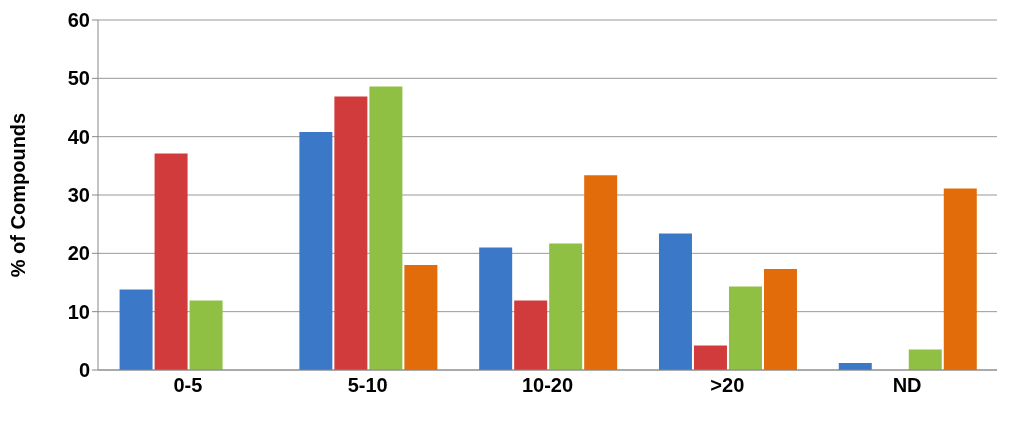  I want to click on y-axis-title: % of Compounds, so click(18, 195).